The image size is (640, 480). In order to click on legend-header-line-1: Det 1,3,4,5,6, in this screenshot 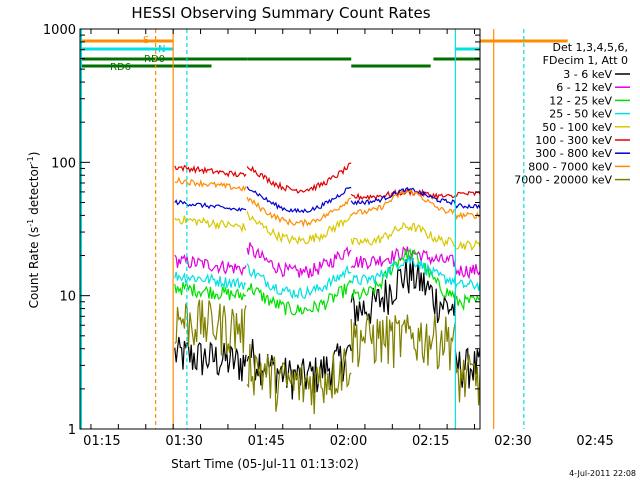, I will do `click(590, 47)`.